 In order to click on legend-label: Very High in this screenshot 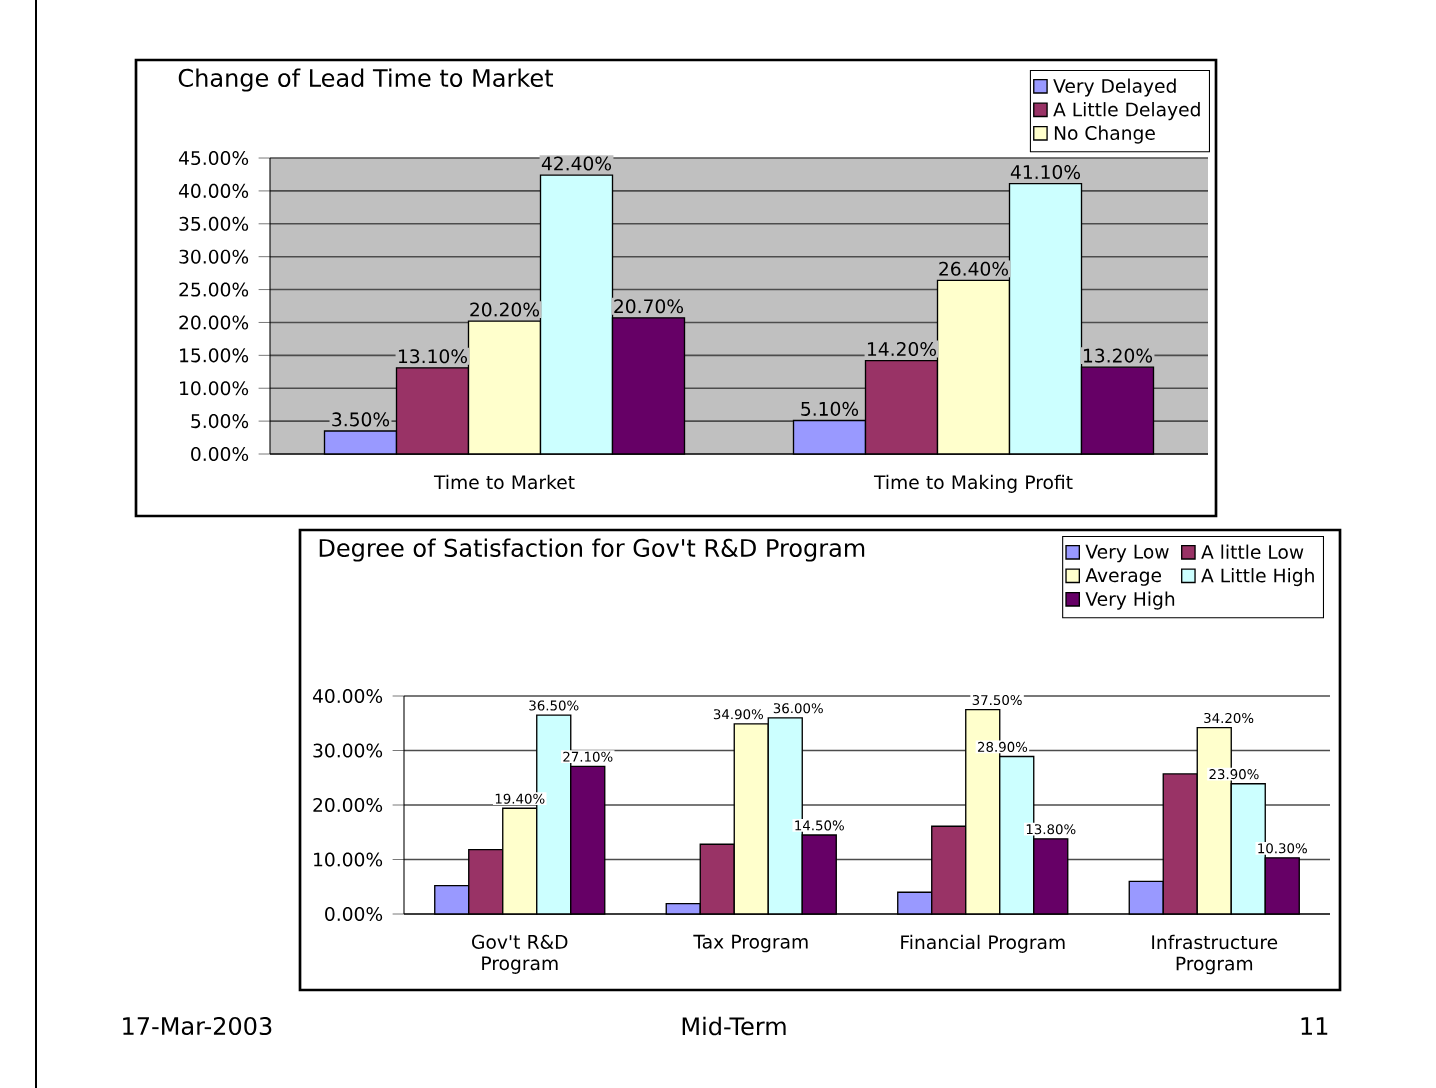, I will do `click(1130, 600)`.